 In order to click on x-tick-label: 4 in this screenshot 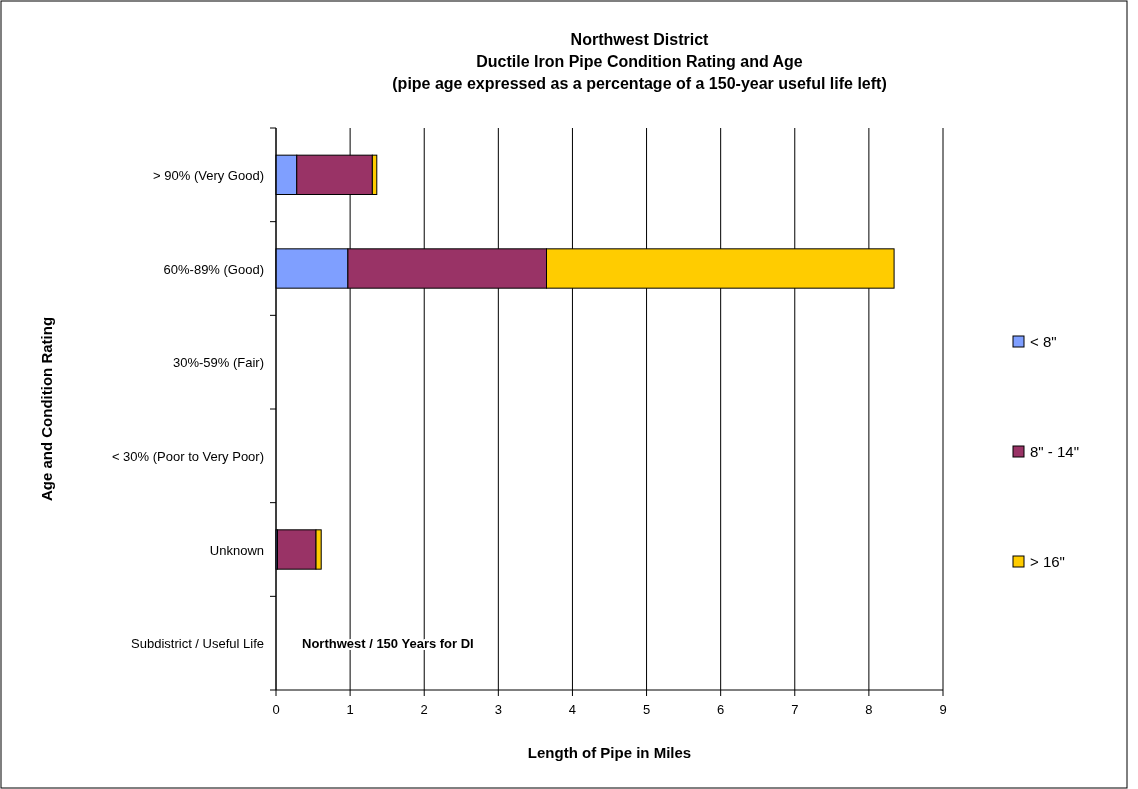, I will do `click(572, 709)`.